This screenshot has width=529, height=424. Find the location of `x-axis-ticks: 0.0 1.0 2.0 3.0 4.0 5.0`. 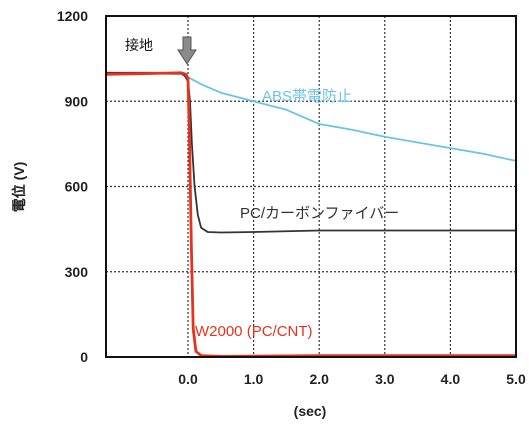

x-axis-ticks: 0.0 1.0 2.0 3.0 4.0 5.0 is located at coordinates (352, 379).